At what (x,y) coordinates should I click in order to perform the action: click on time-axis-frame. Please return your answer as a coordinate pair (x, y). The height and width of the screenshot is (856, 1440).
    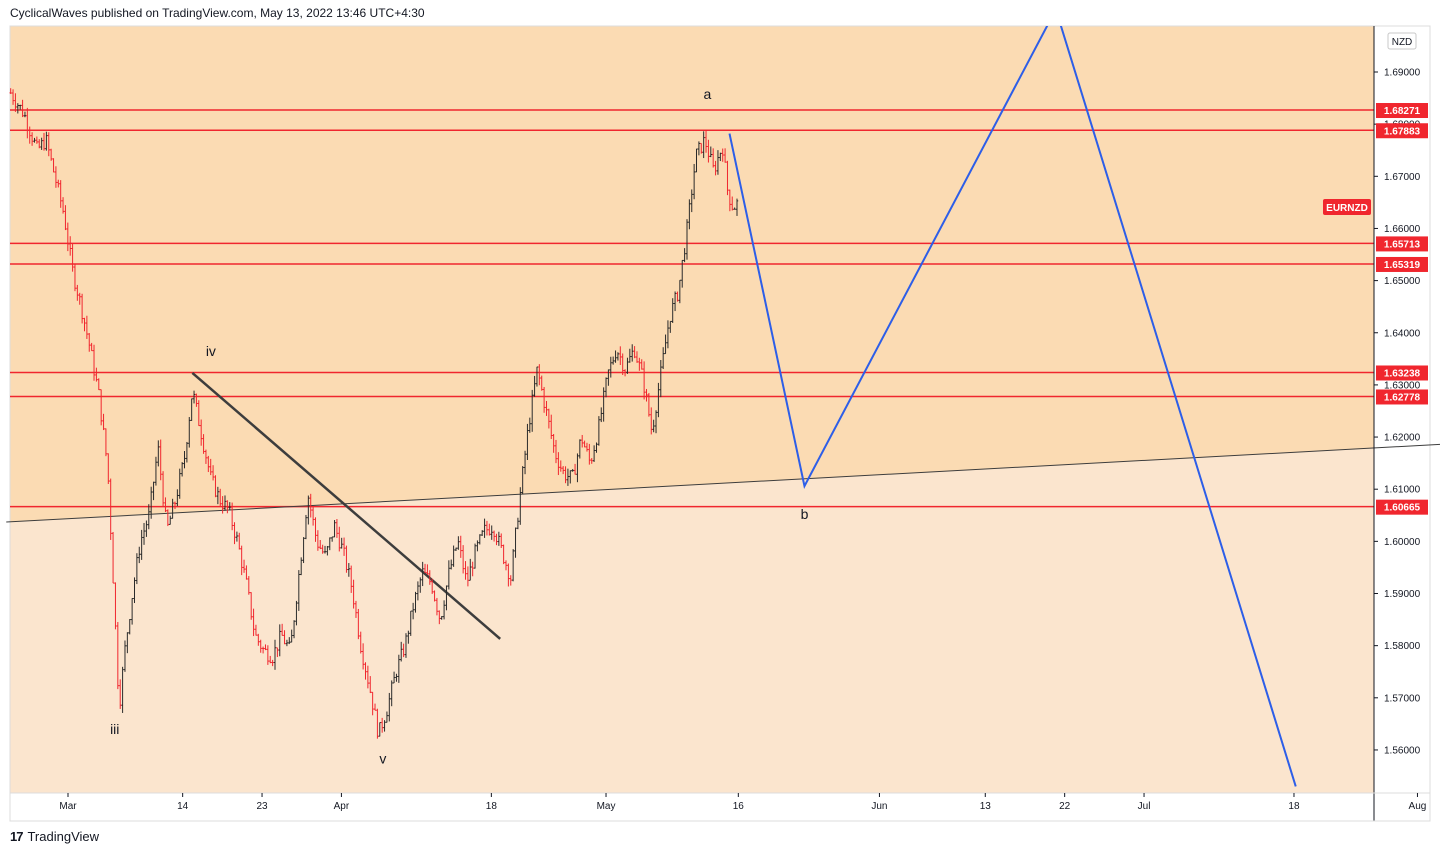
    Looking at the image, I should click on (720, 807).